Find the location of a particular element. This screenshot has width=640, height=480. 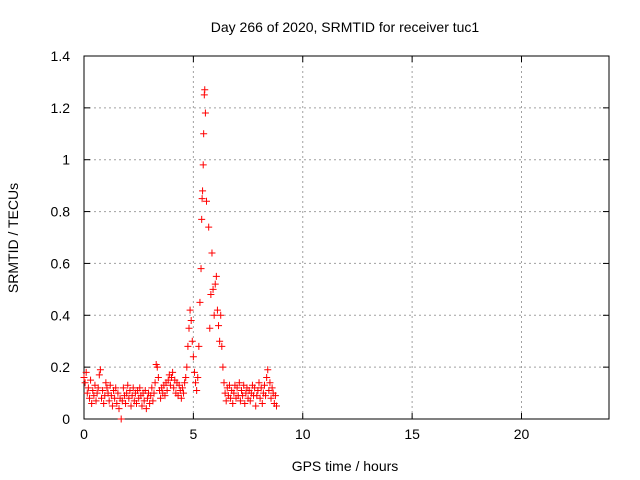

x-tick-label: 5 is located at coordinates (193, 434).